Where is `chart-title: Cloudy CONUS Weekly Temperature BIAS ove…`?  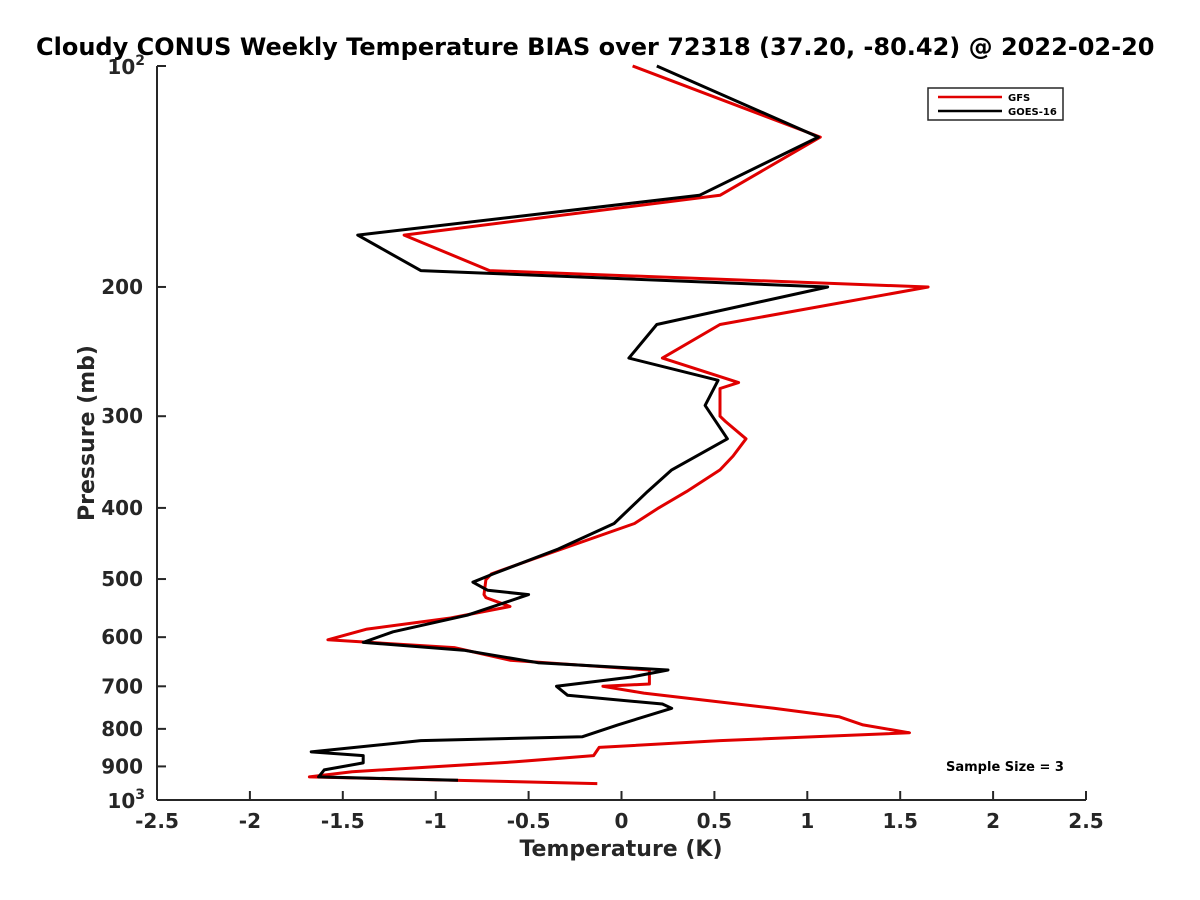 chart-title: Cloudy CONUS Weekly Temperature BIAS ove… is located at coordinates (595, 47).